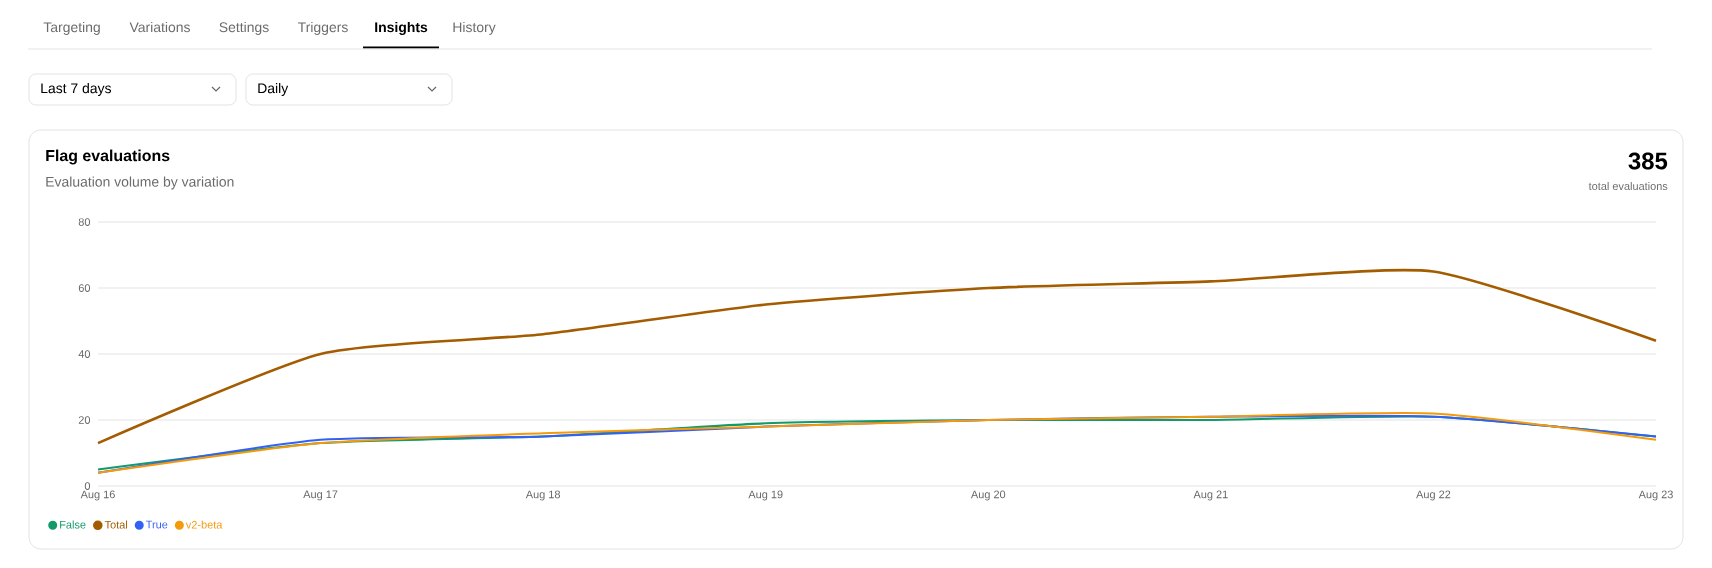  Describe the element at coordinates (273, 89) in the screenshot. I see `text: Daily` at that location.